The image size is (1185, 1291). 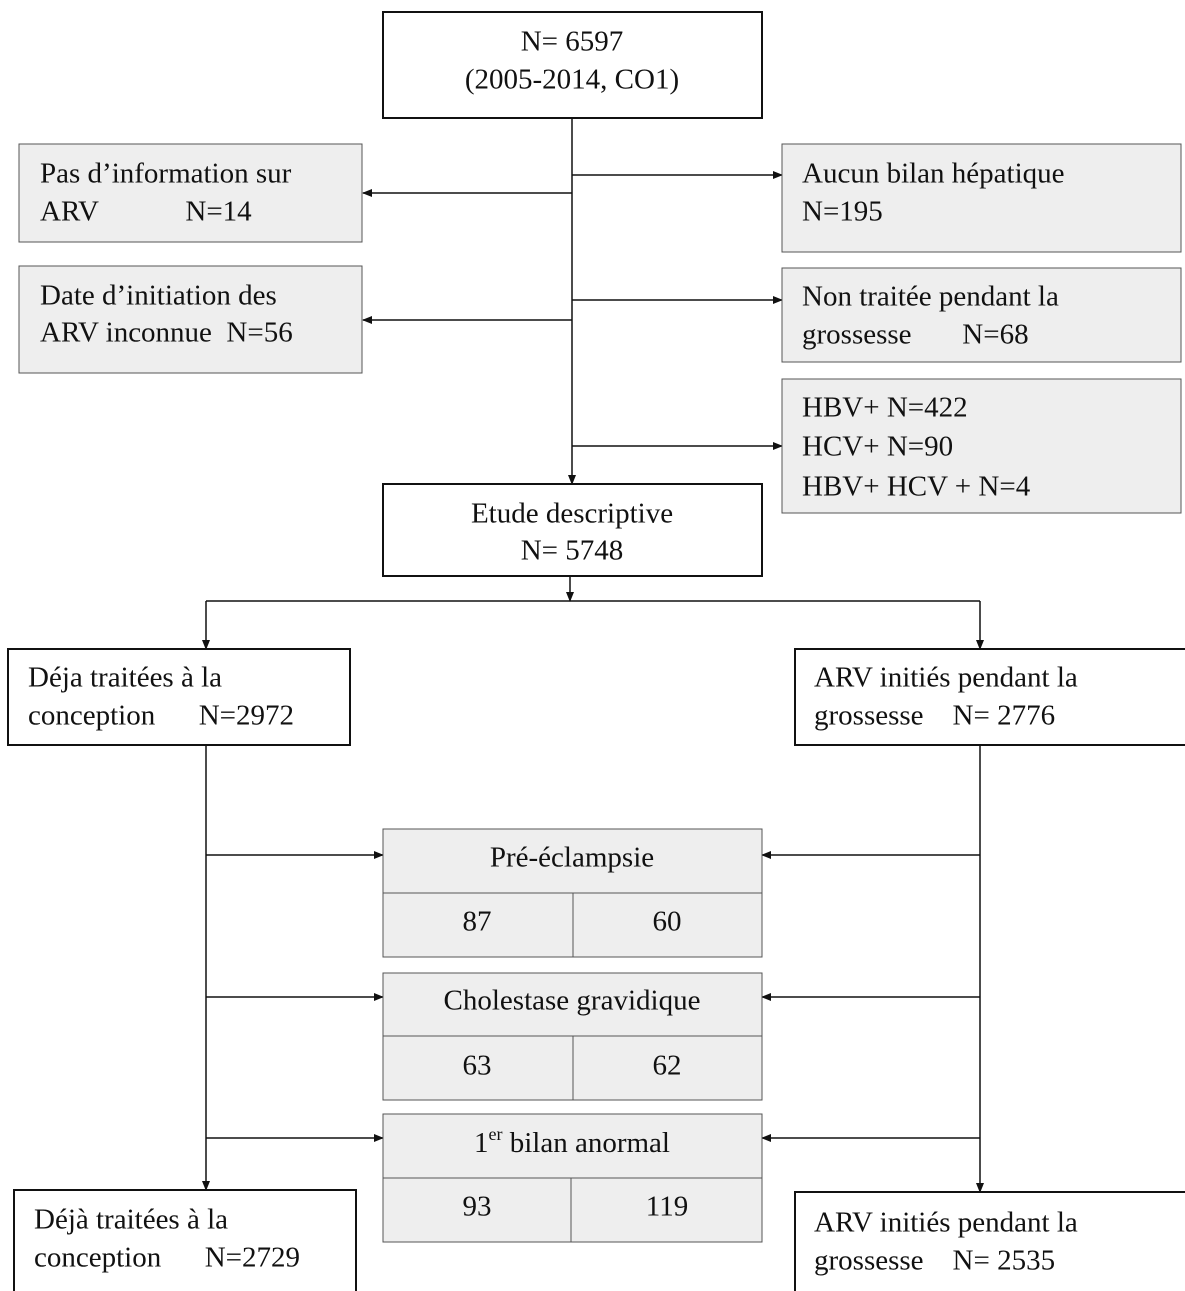 I want to click on box-text: Pas d’information sur, so click(x=166, y=174).